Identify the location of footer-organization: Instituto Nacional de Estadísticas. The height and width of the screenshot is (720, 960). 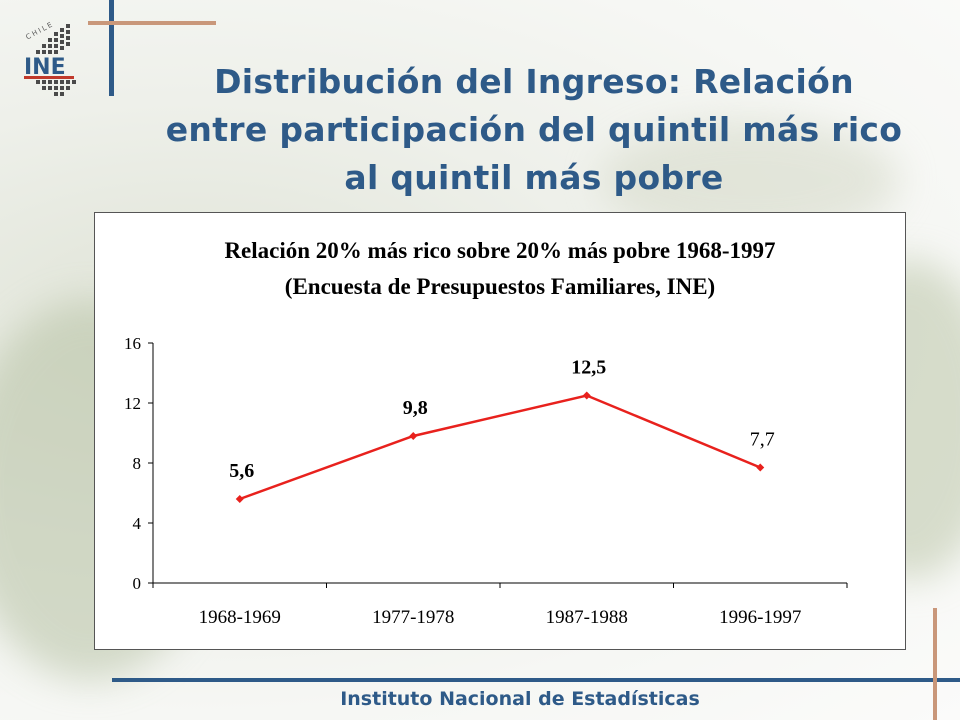
(520, 699).